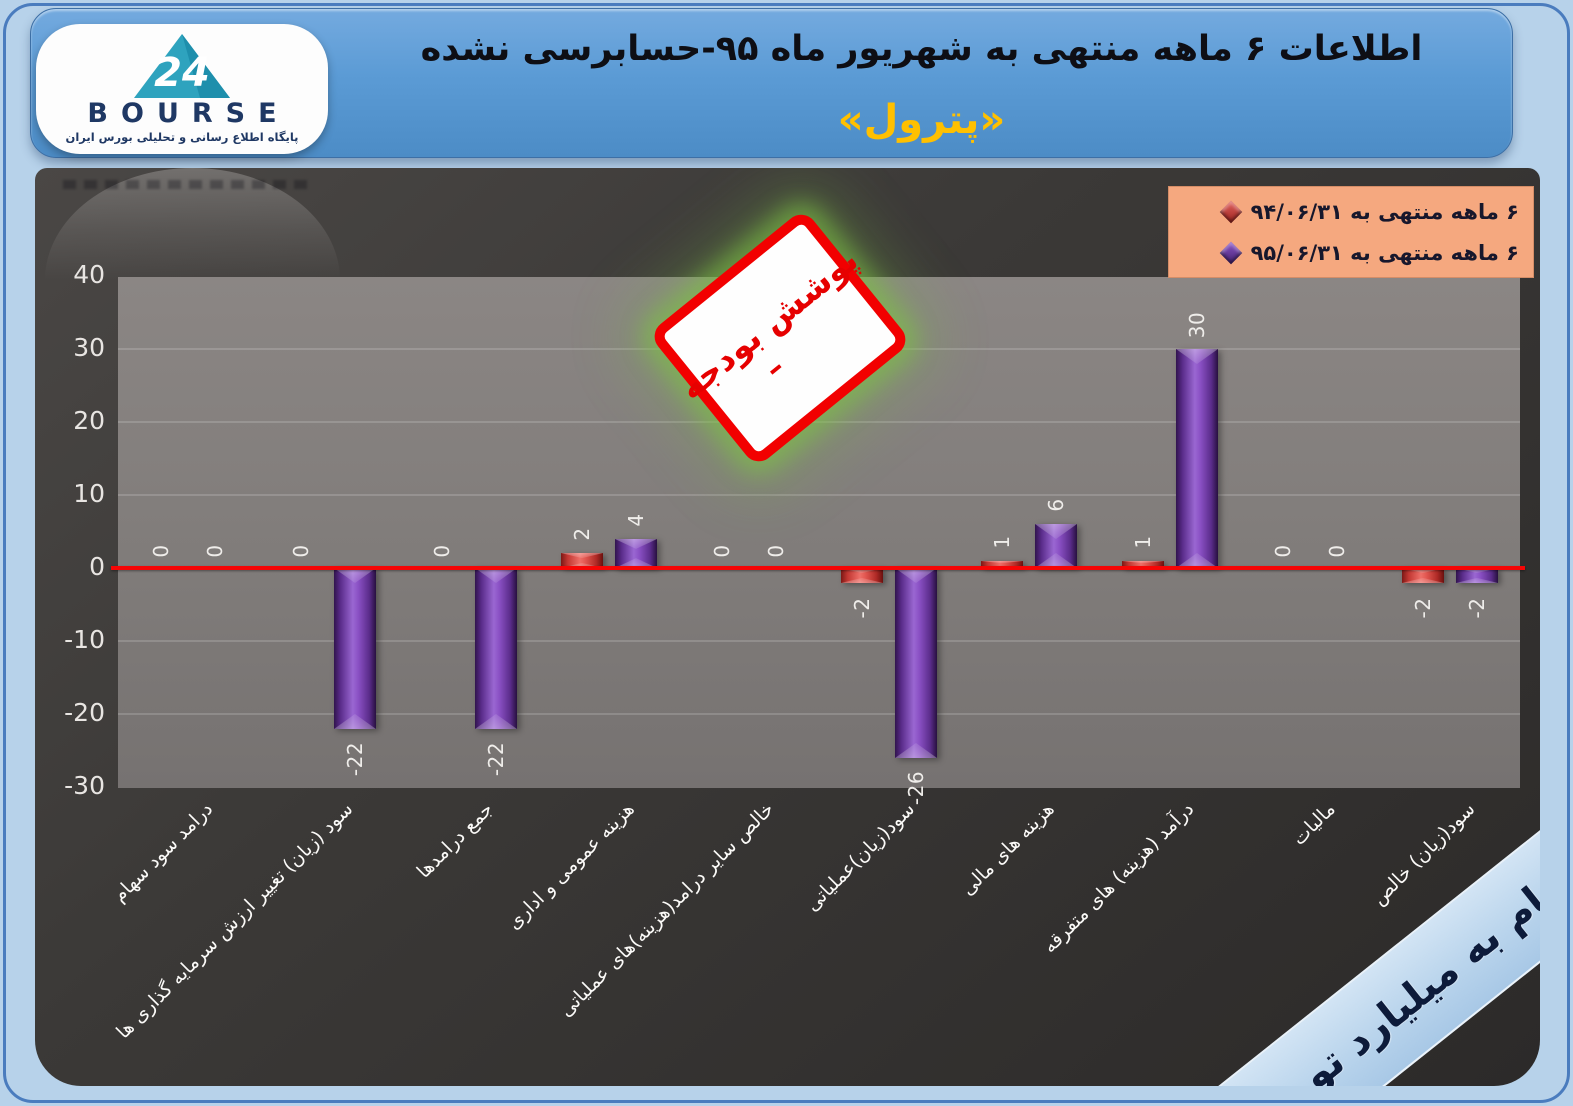  Describe the element at coordinates (582, 534) in the screenshot. I see `value-label: 2` at that location.